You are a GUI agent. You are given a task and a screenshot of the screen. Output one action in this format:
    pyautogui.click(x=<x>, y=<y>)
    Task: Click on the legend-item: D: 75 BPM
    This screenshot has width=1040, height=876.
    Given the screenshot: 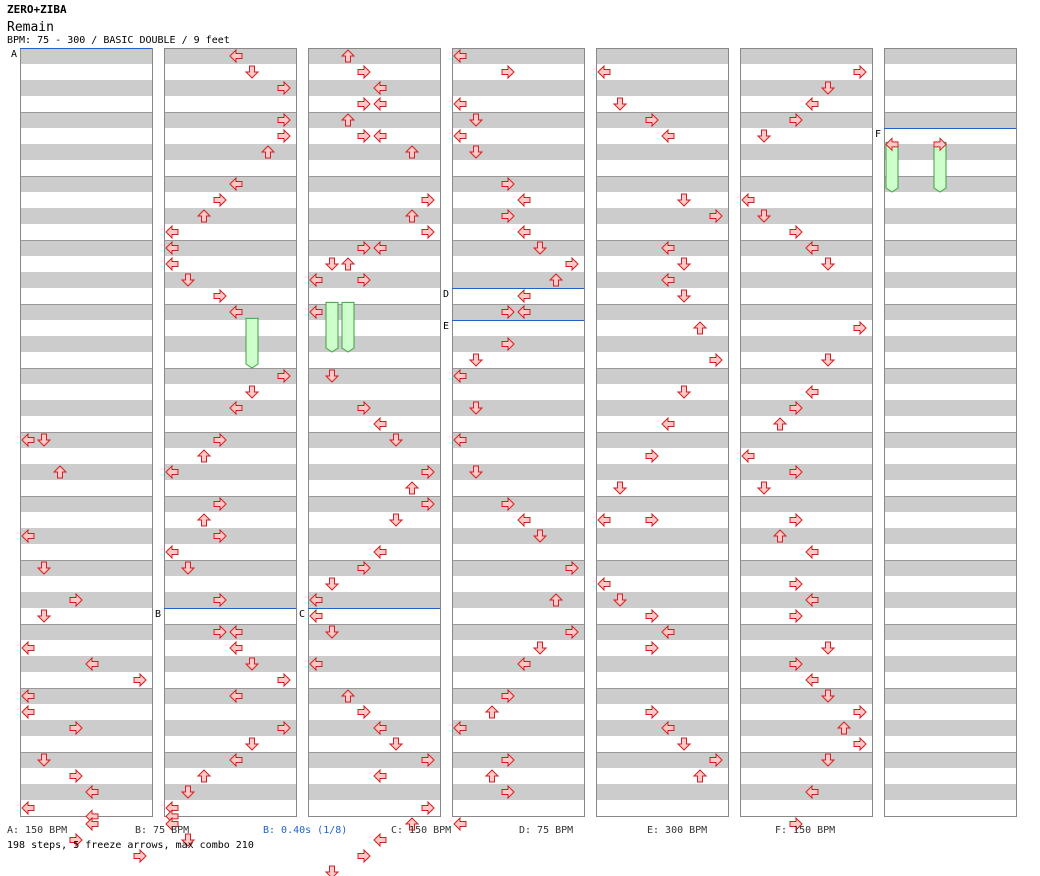 What is the action you would take?
    pyautogui.click(x=546, y=830)
    